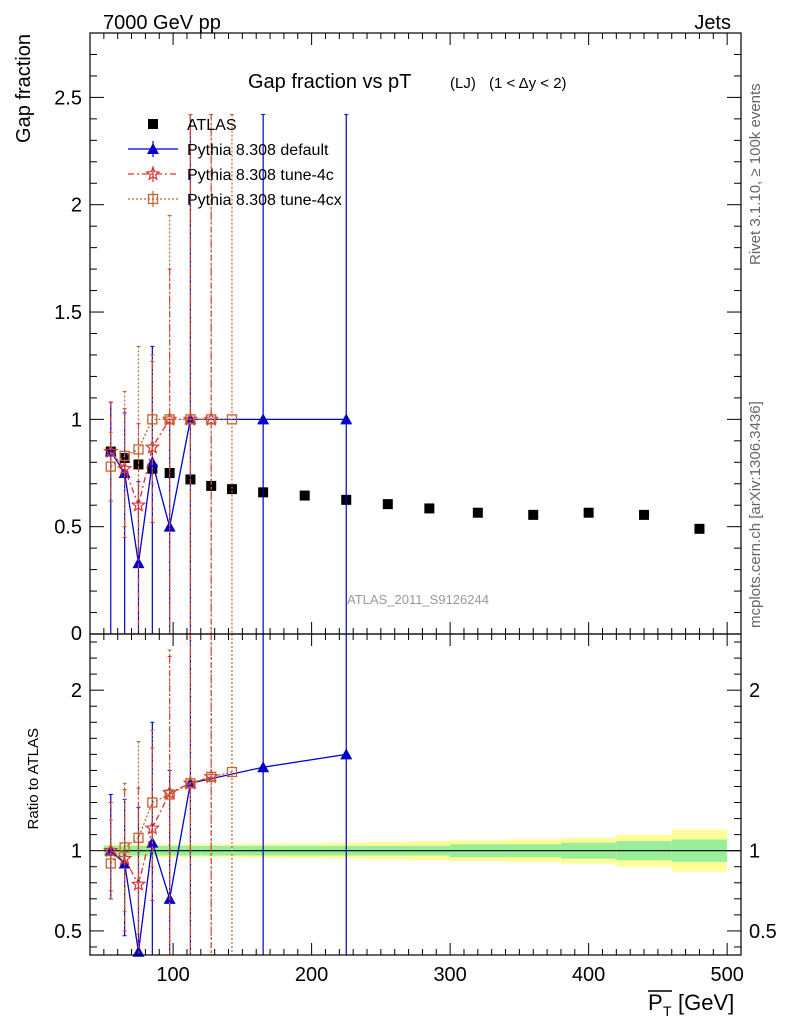 This screenshot has height=1024, width=786. Describe the element at coordinates (212, 125) in the screenshot. I see `legend-label: ATLAS` at that location.